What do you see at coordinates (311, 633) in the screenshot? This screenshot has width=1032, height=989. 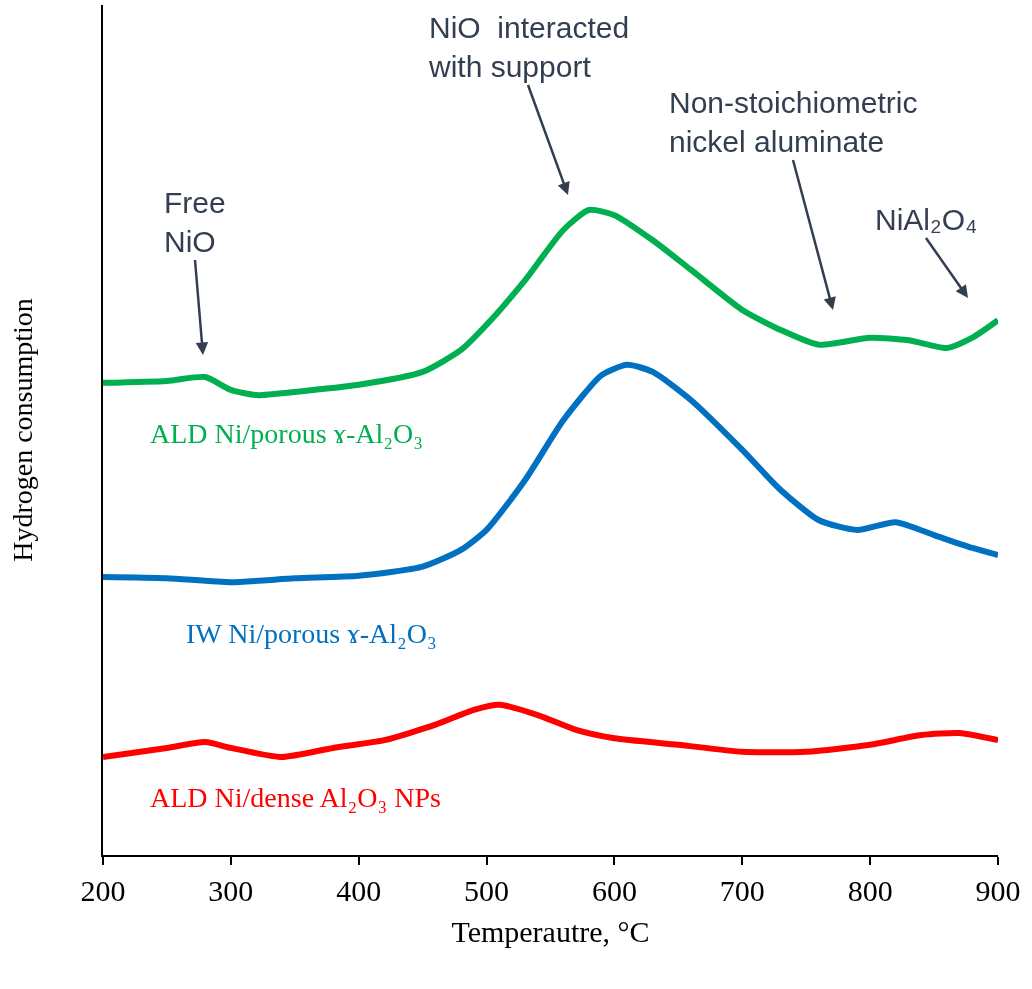 I see `series-label: IW Ni/porous ɤ-Al₂O₃` at bounding box center [311, 633].